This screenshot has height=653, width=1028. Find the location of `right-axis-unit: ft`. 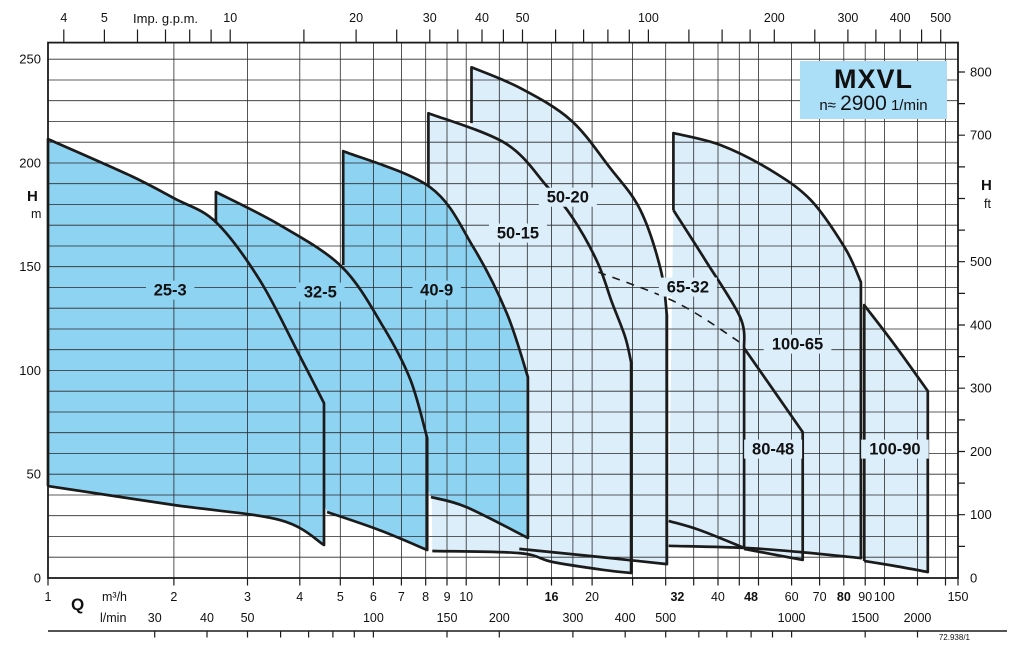

right-axis-unit: ft is located at coordinates (987, 204).